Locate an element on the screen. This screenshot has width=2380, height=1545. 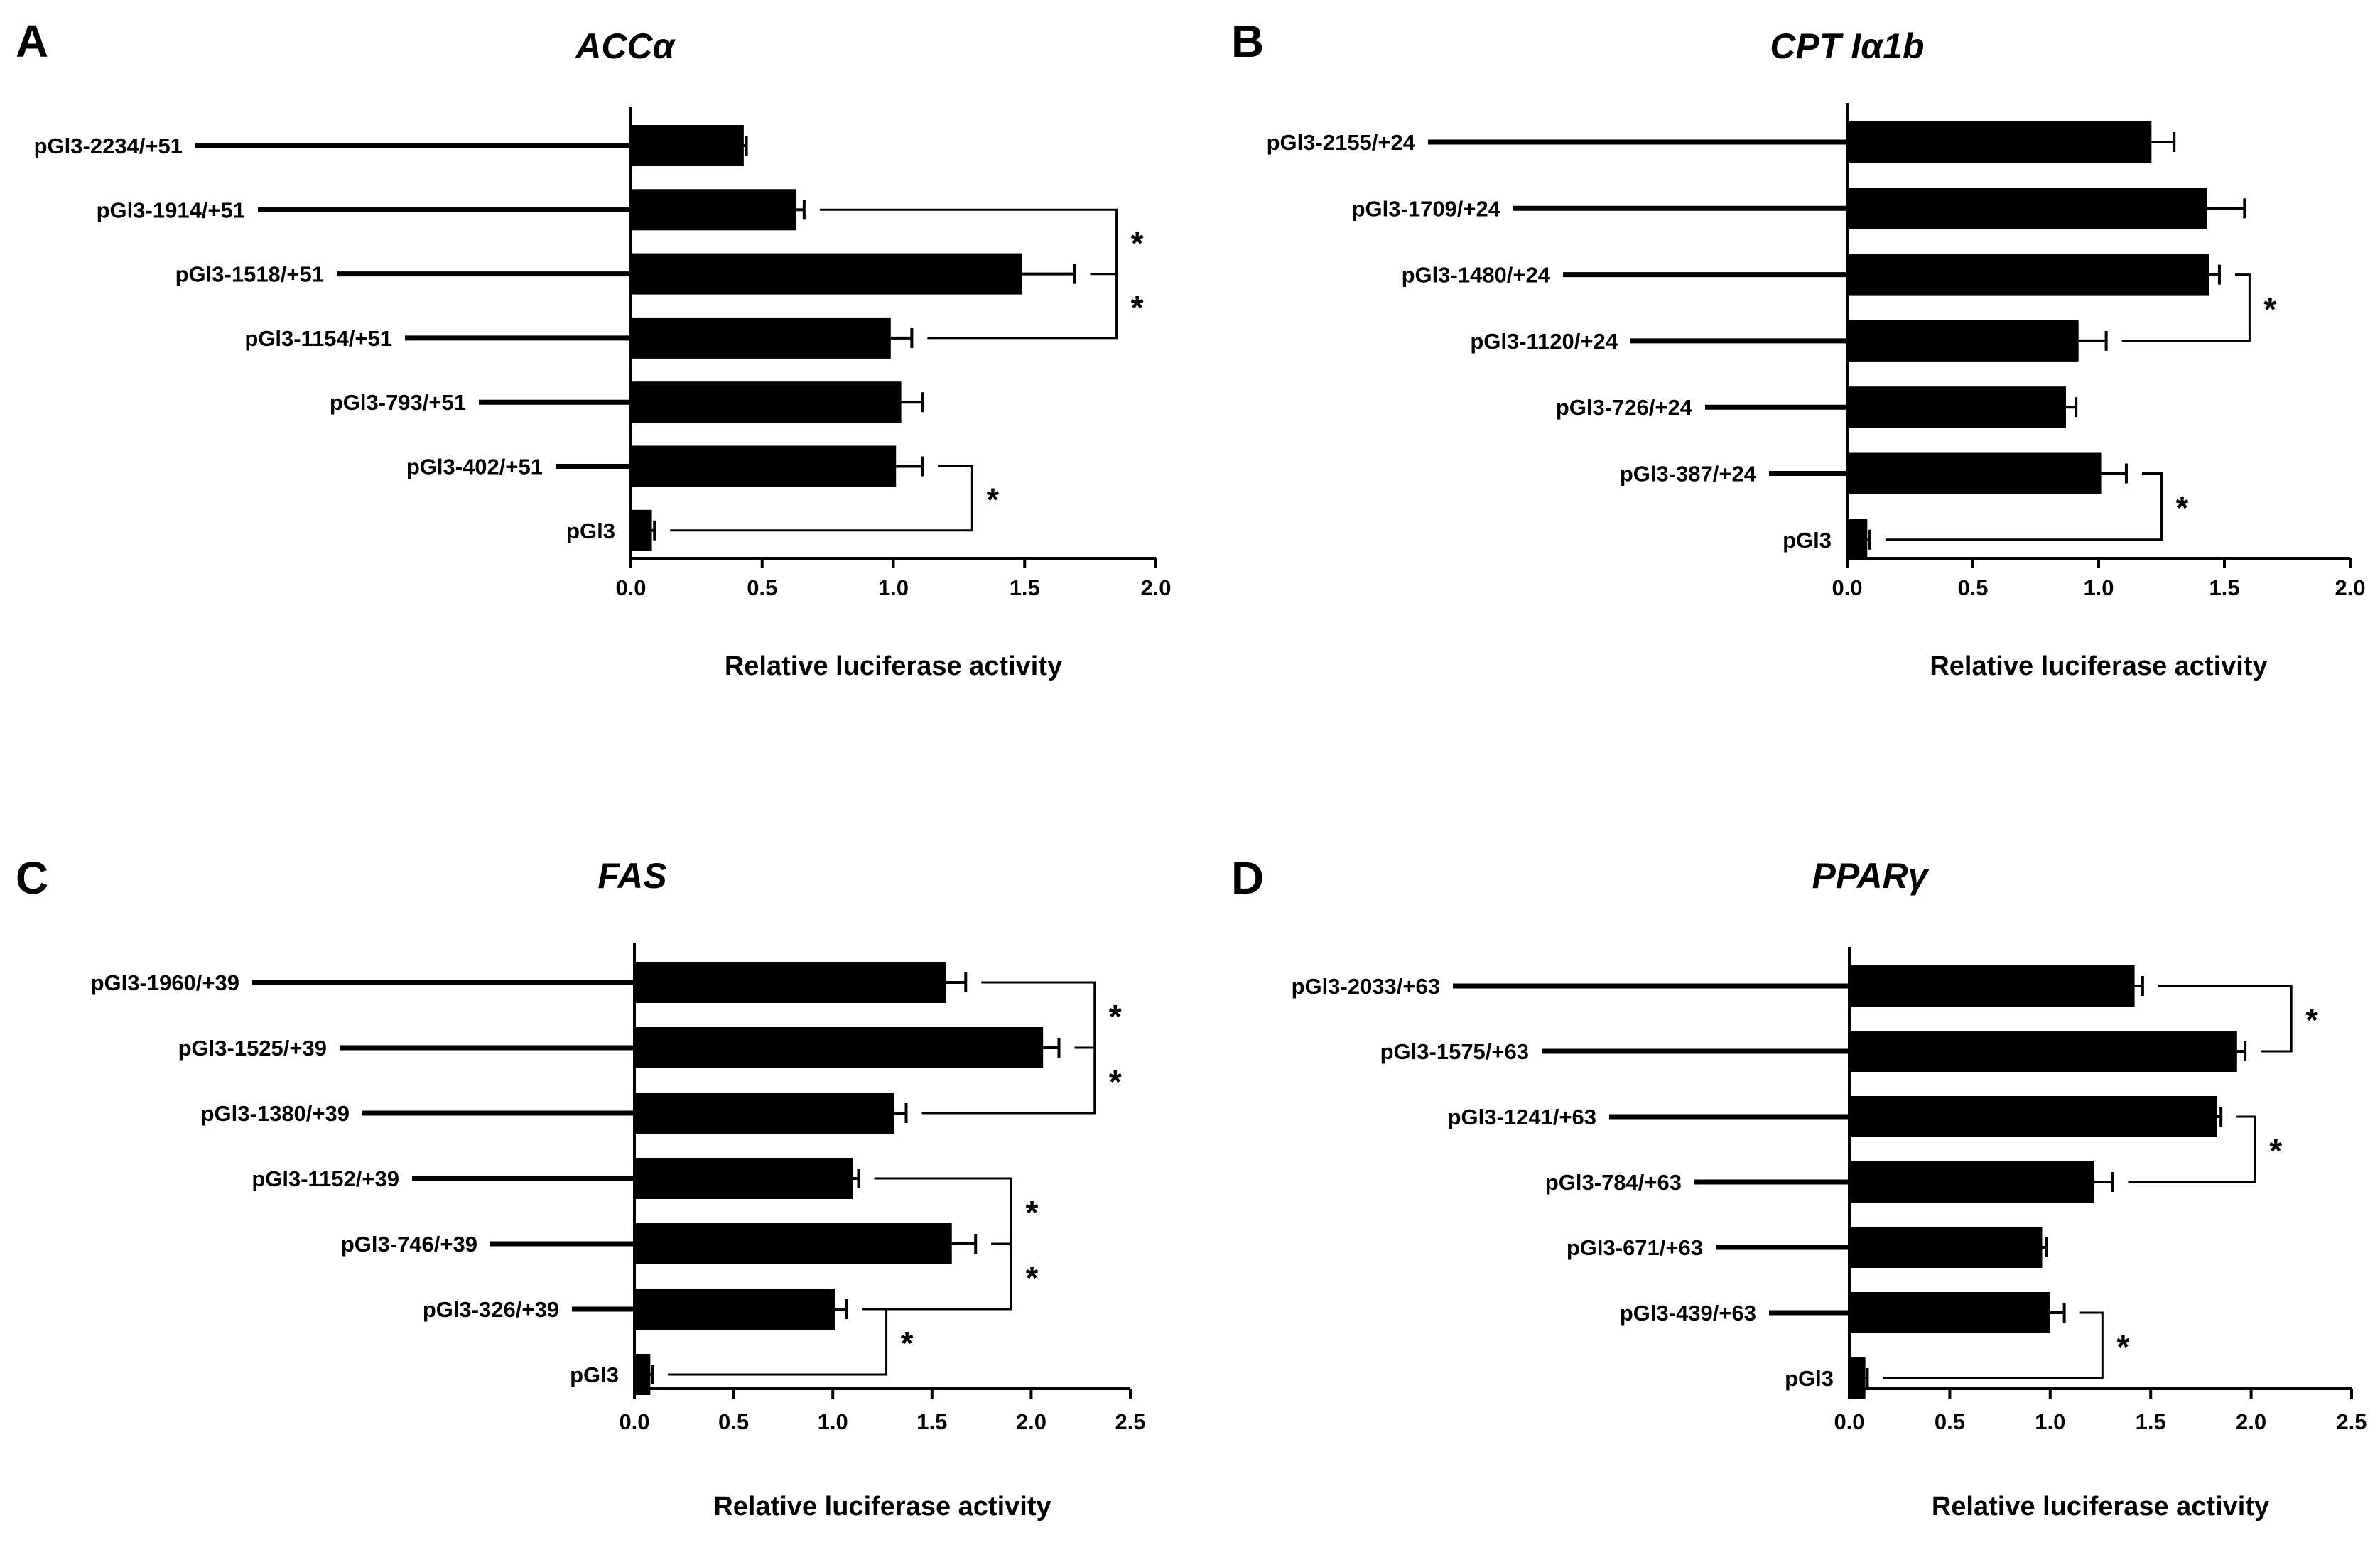
category-label: pGl3-326/+39 is located at coordinates (491, 1309).